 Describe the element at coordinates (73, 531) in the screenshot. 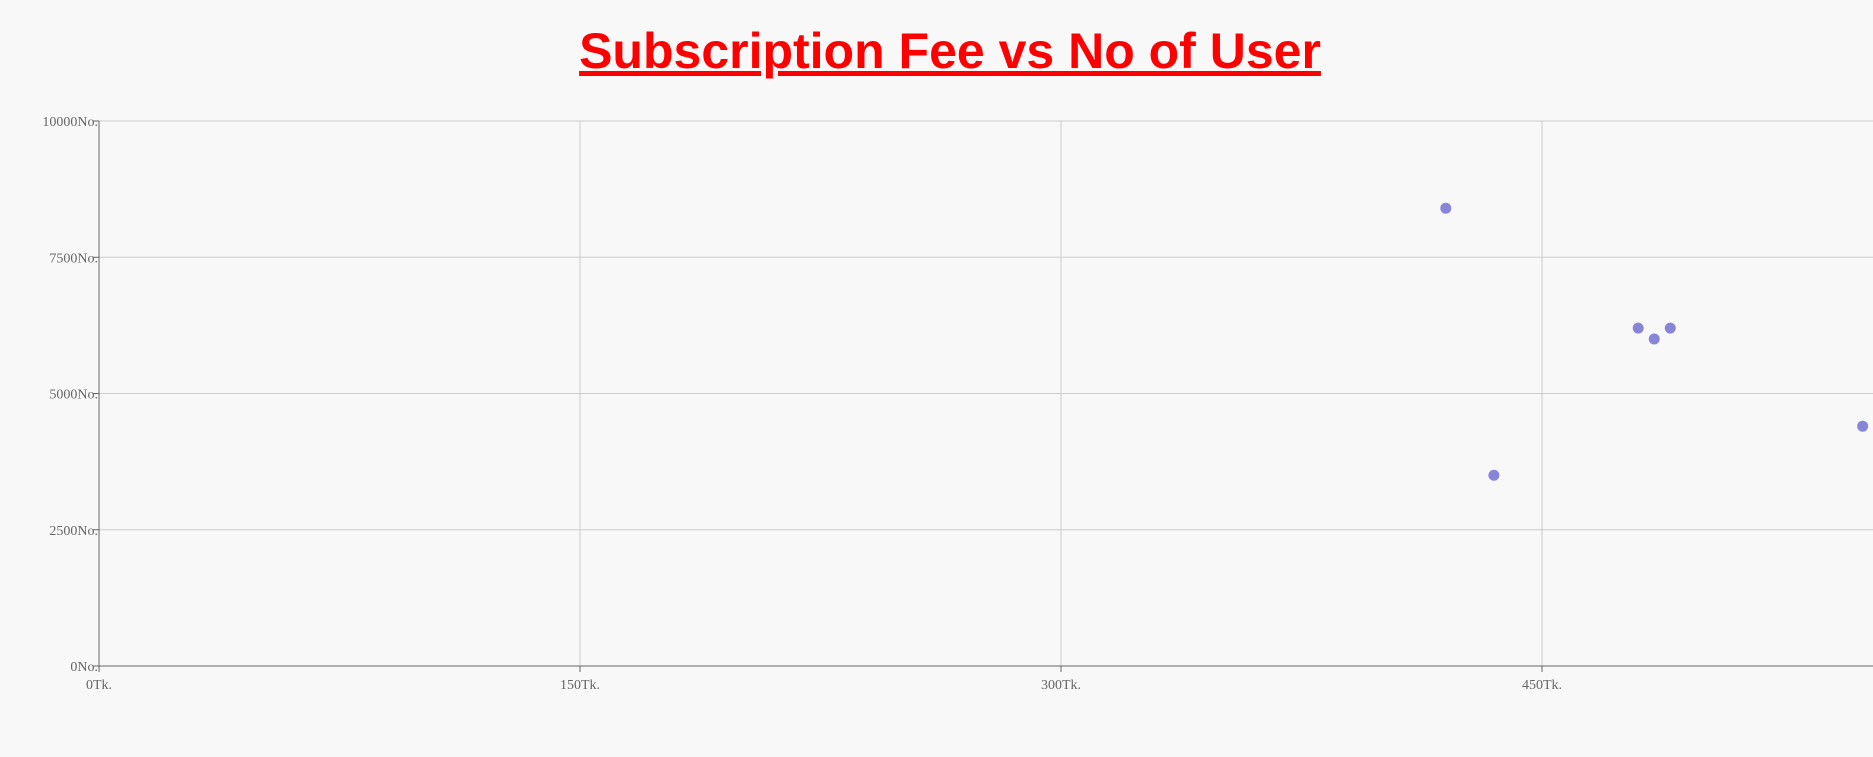

I see `y-tick-label: 2500No.` at that location.